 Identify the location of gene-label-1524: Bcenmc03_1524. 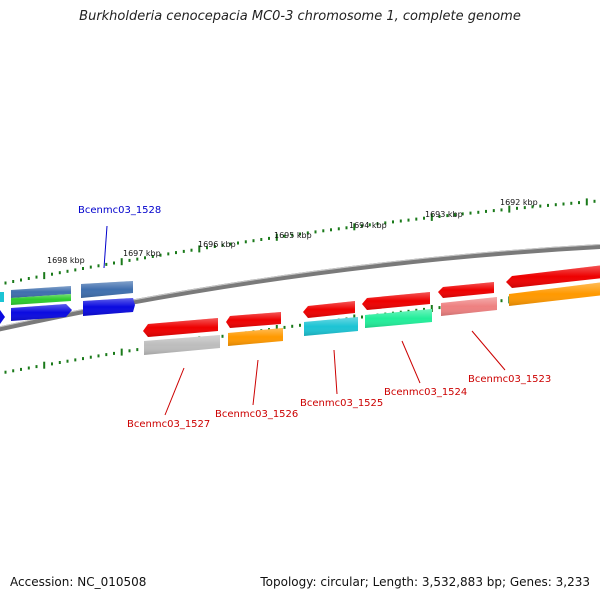
(425, 392).